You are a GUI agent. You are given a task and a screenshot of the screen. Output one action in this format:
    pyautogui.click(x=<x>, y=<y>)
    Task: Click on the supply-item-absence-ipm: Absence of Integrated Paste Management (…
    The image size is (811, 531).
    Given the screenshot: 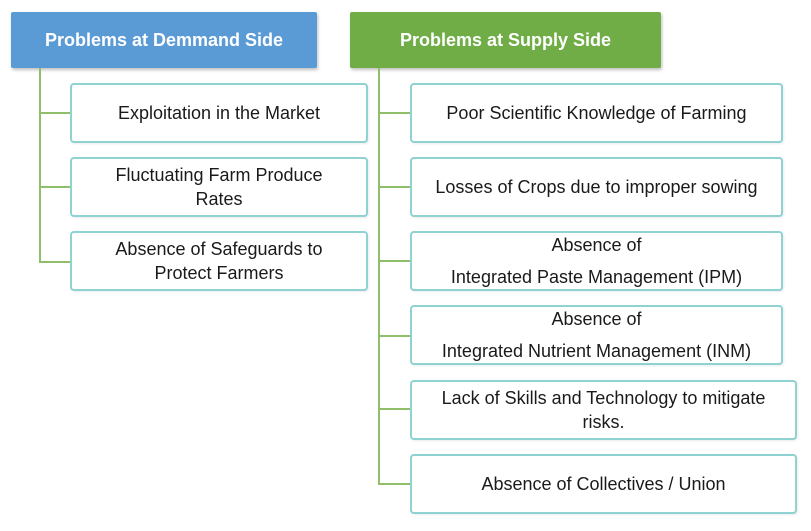 What is the action you would take?
    pyautogui.click(x=596, y=261)
    